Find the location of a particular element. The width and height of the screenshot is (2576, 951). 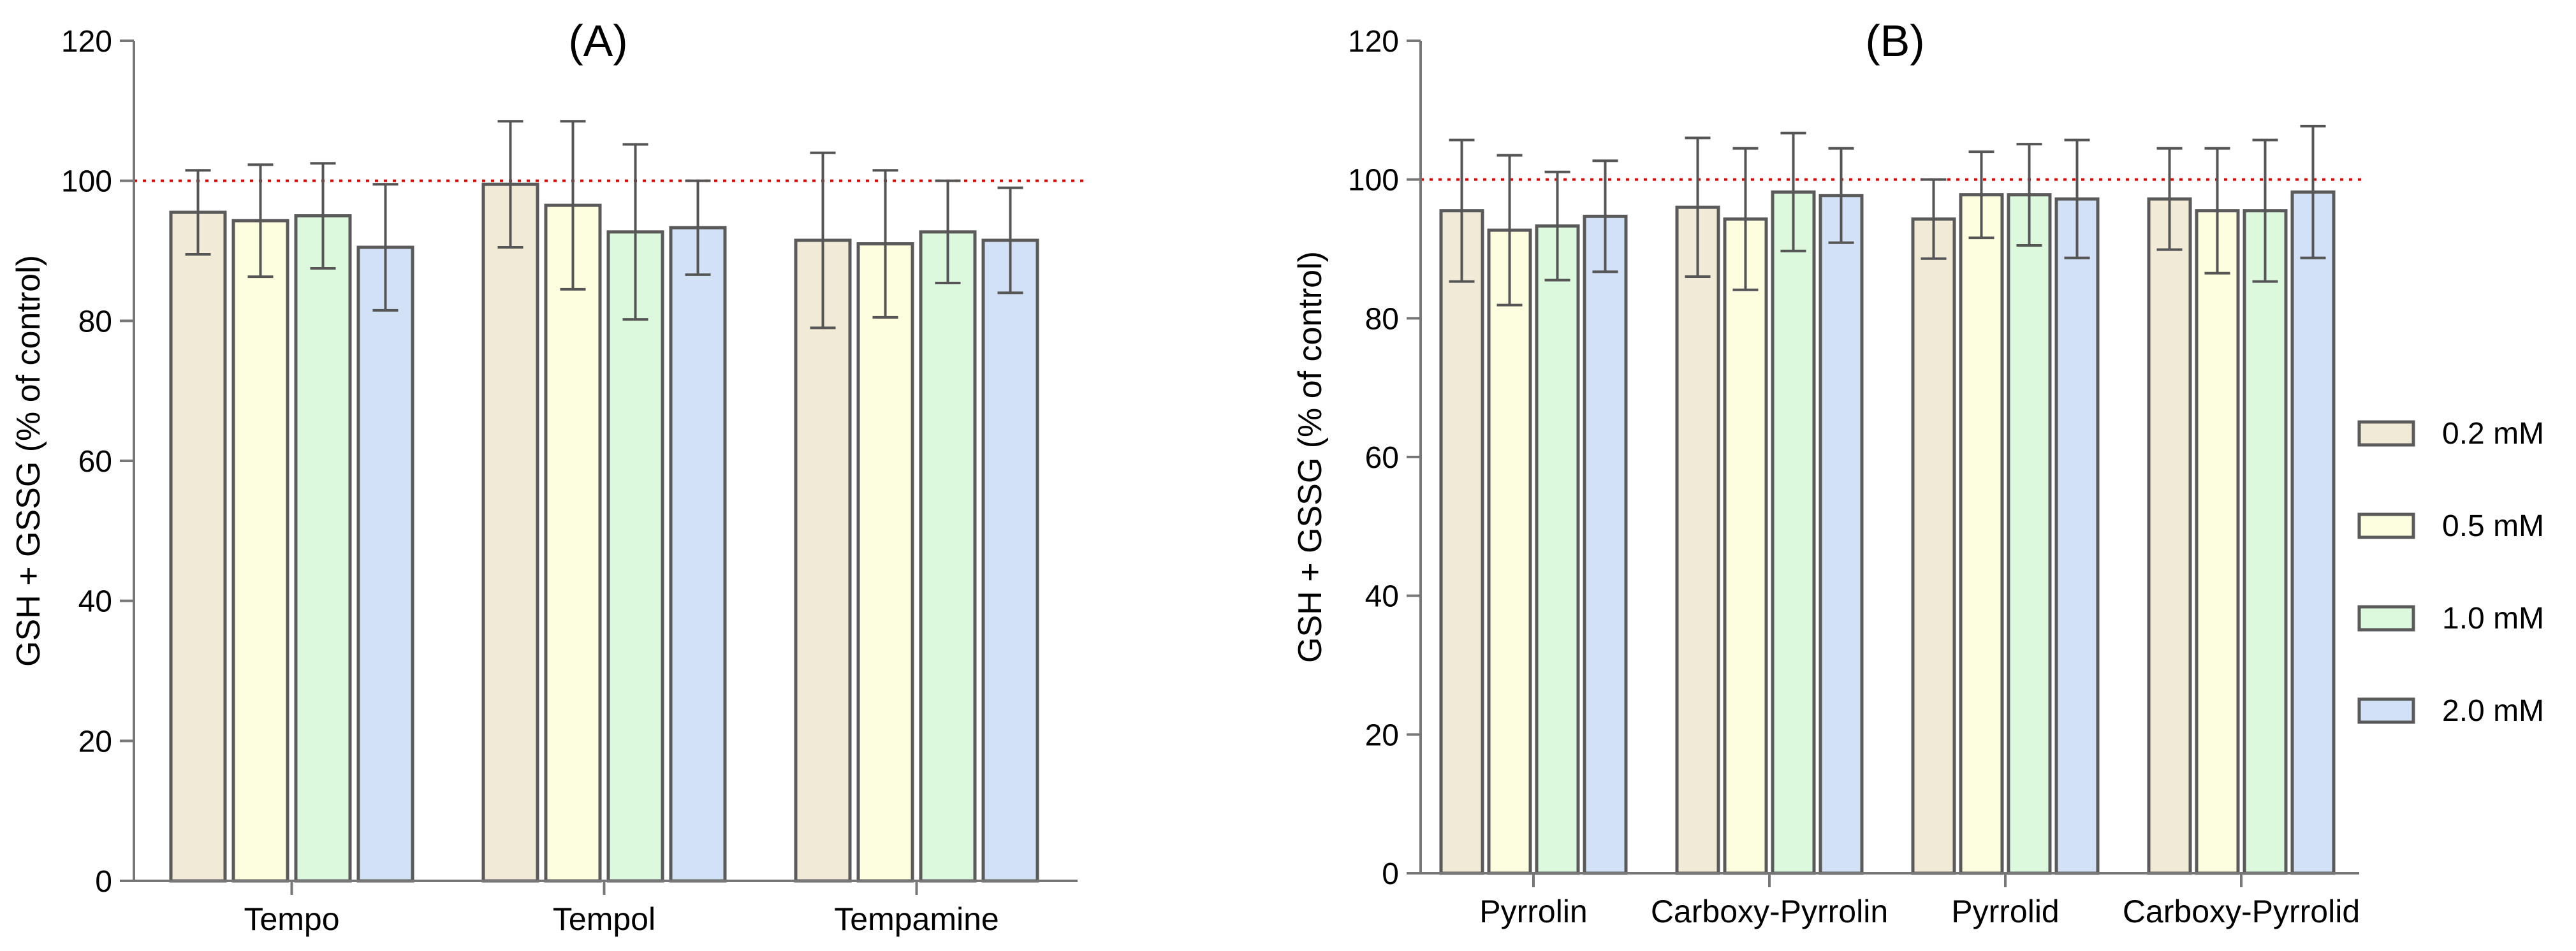

x-tick-label: Tempamine is located at coordinates (916, 919).